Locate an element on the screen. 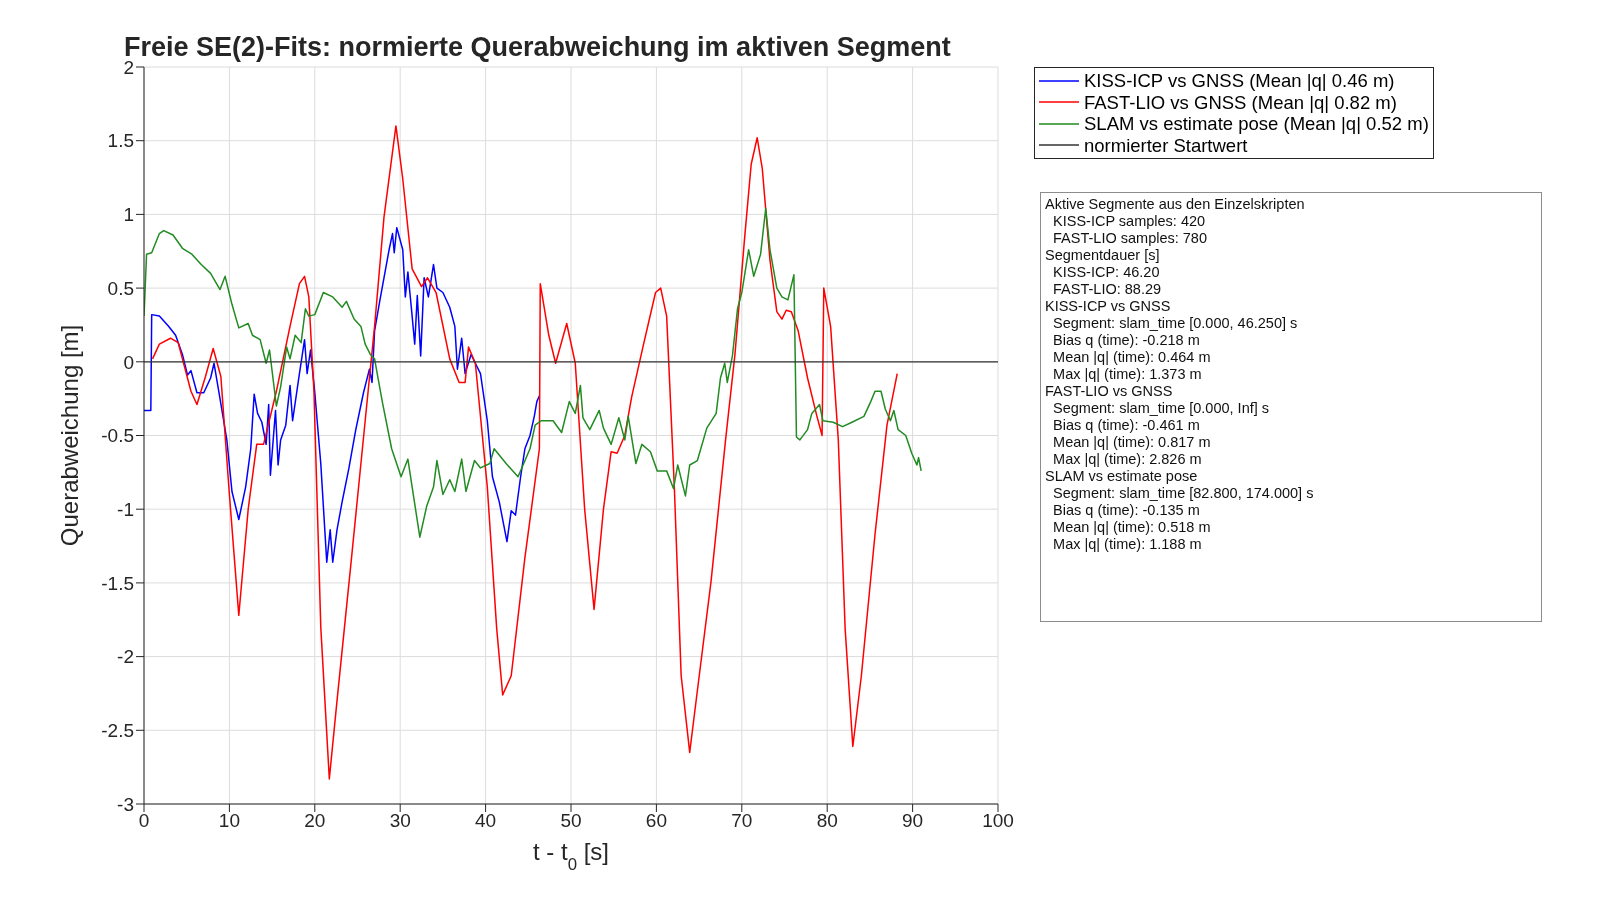  y-tick-label: -1.5 is located at coordinates (117, 583).